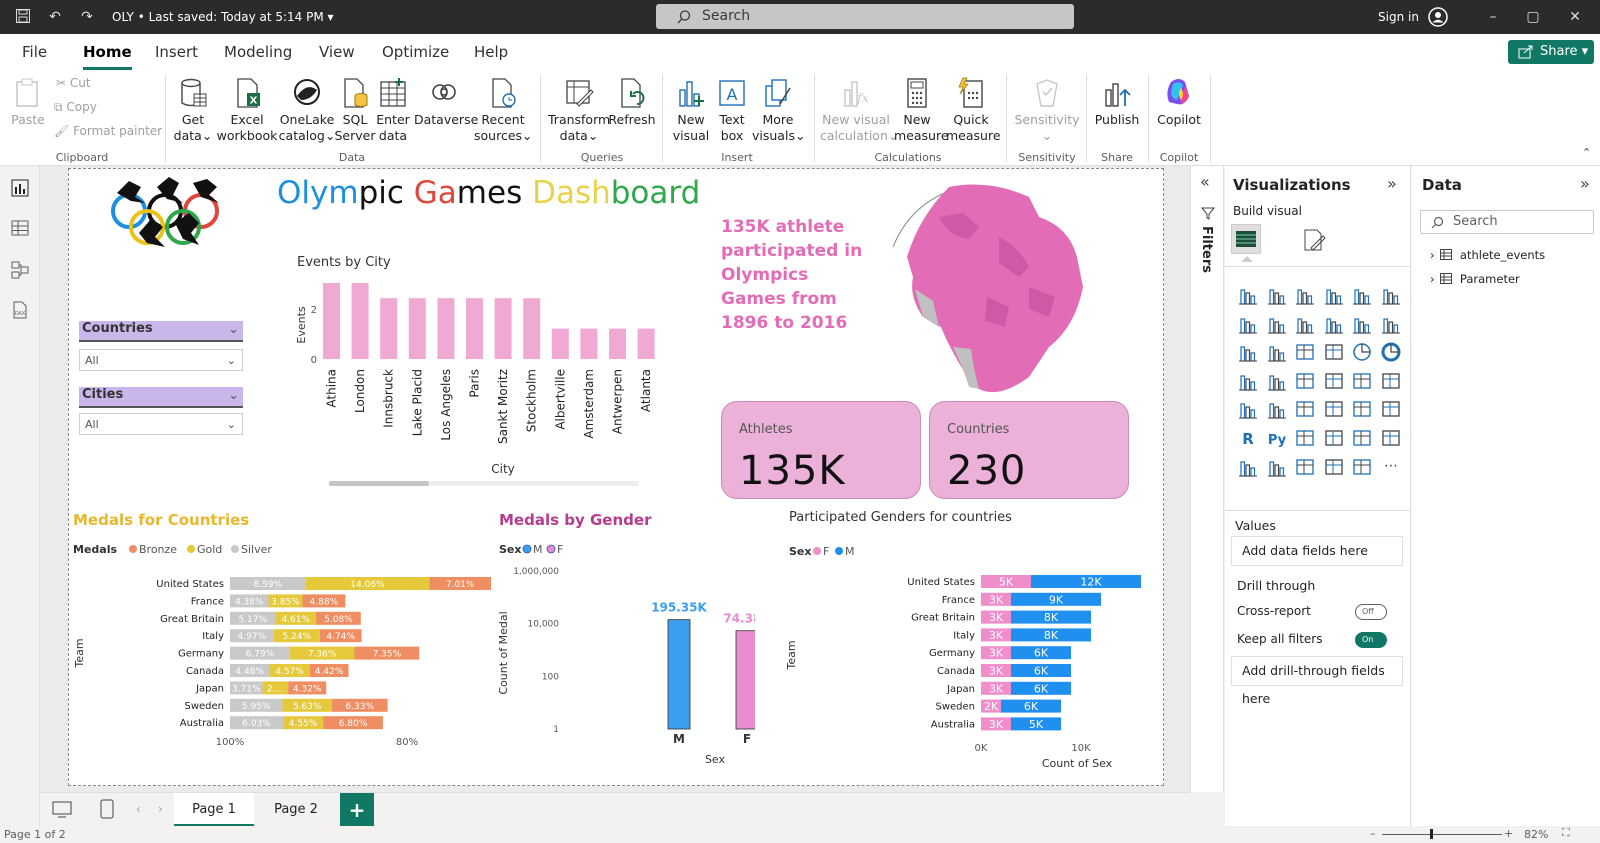 This screenshot has height=843, width=1600. Describe the element at coordinates (1487, 255) in the screenshot. I see `table-athlete-events: › athlete_events` at that location.